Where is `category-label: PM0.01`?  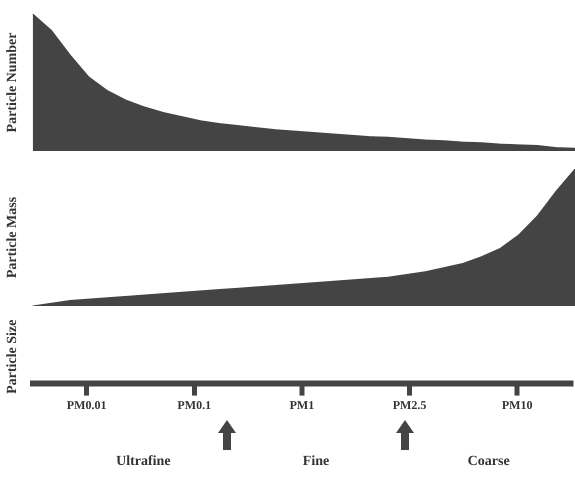 category-label: PM0.01 is located at coordinates (86, 405).